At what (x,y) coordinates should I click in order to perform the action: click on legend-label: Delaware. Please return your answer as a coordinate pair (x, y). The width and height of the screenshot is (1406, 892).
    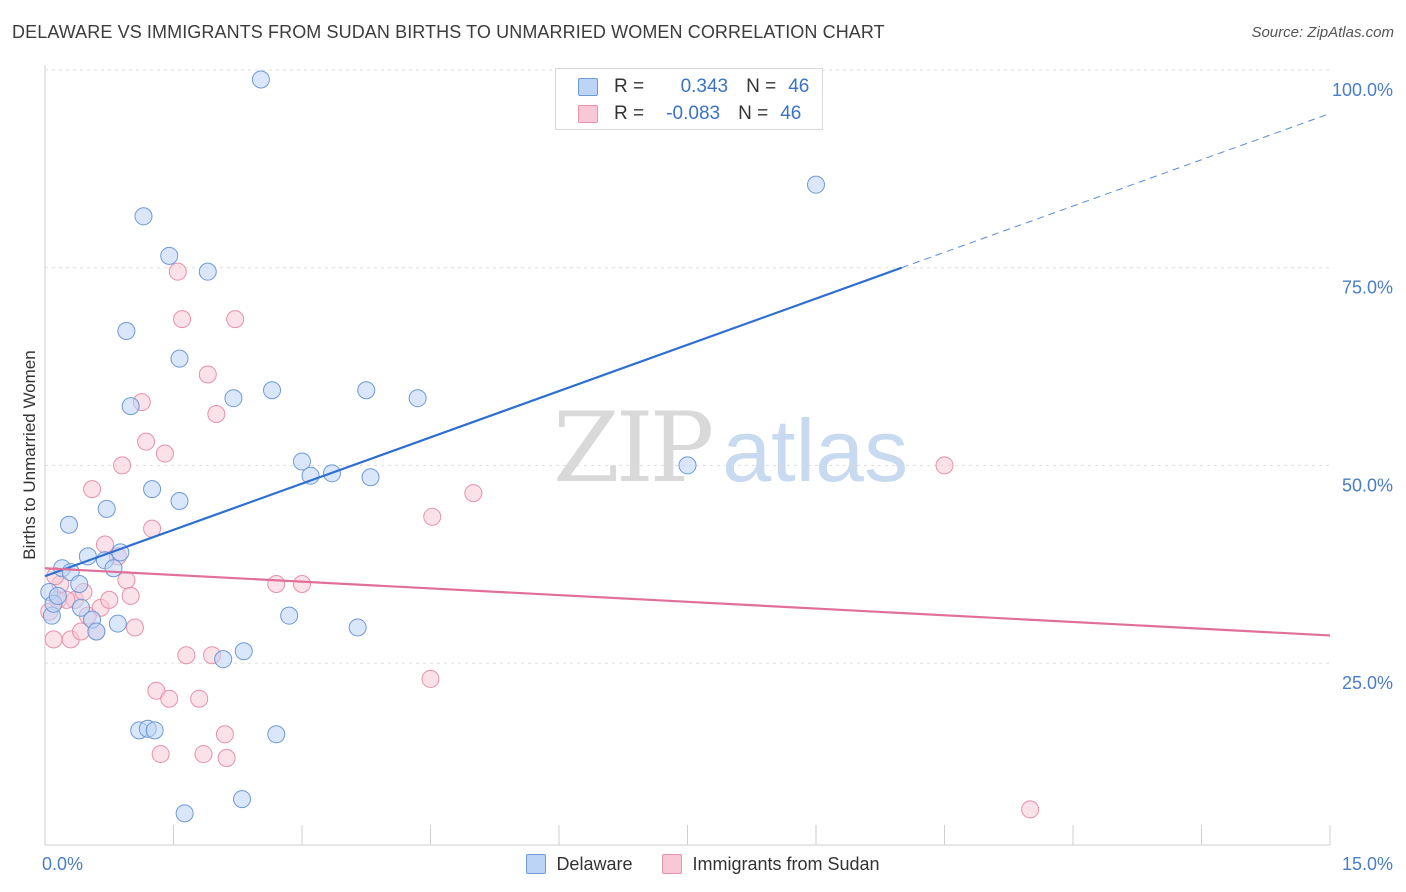
    Looking at the image, I should click on (594, 863).